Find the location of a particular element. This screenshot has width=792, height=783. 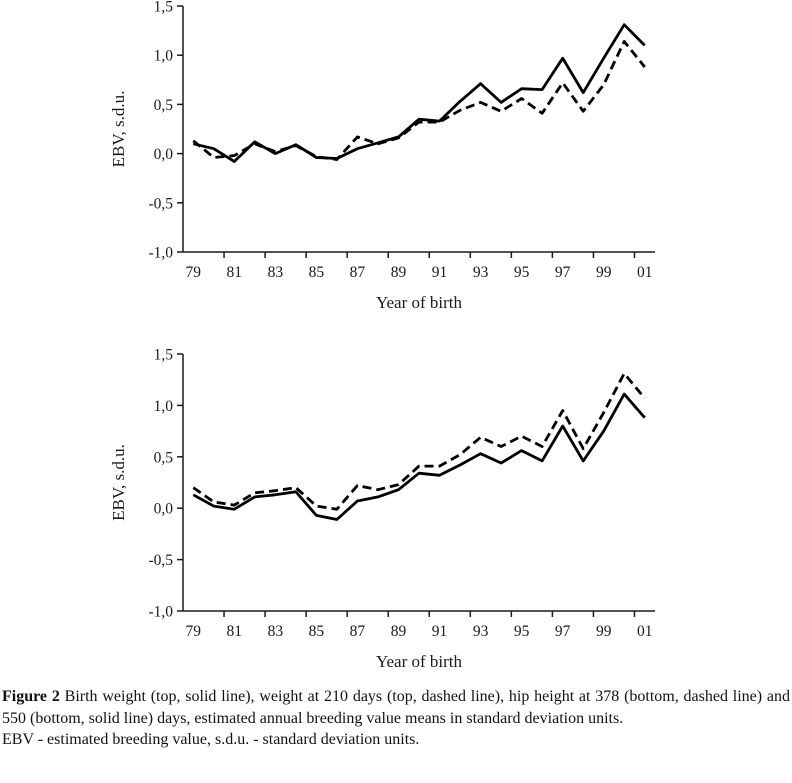

series-line-weight-at-210-days is located at coordinates (419, 100).